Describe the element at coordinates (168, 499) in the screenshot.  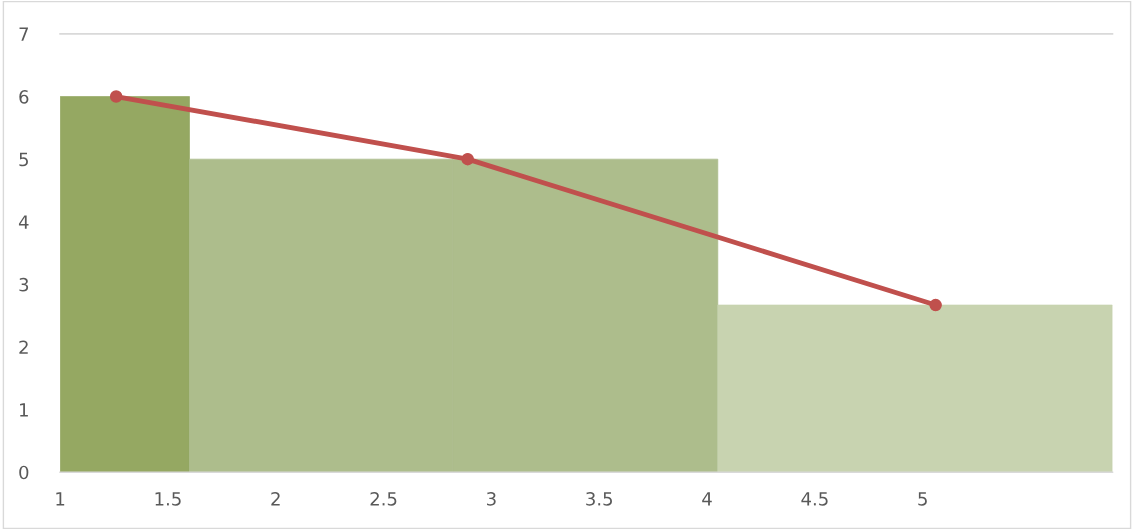
I see `x-tick-label: 1.5` at that location.